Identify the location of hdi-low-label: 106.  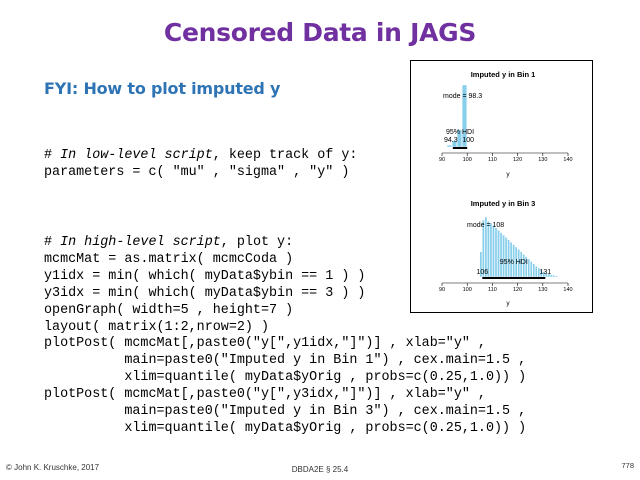
(482, 272).